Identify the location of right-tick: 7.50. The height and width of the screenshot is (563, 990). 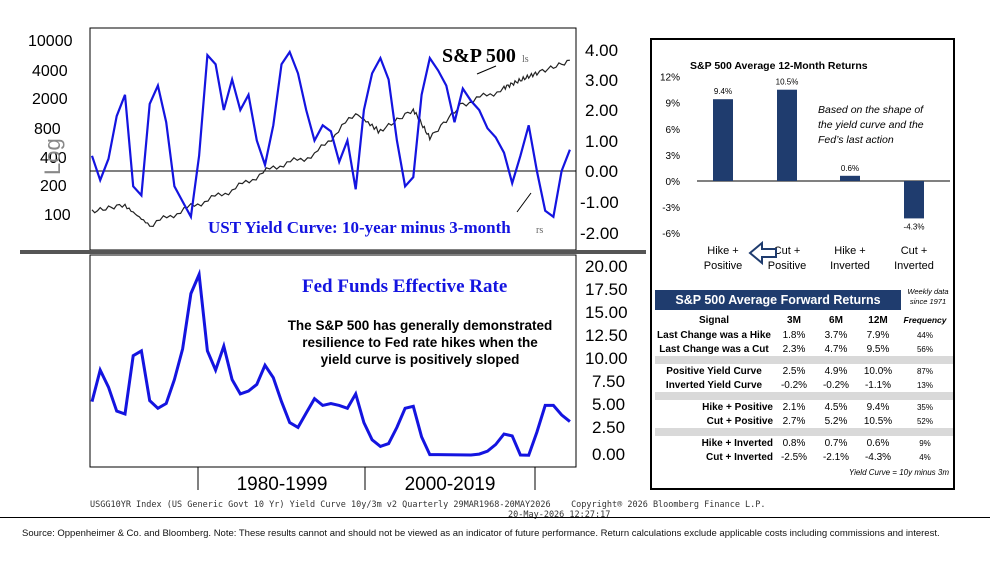
(608, 381).